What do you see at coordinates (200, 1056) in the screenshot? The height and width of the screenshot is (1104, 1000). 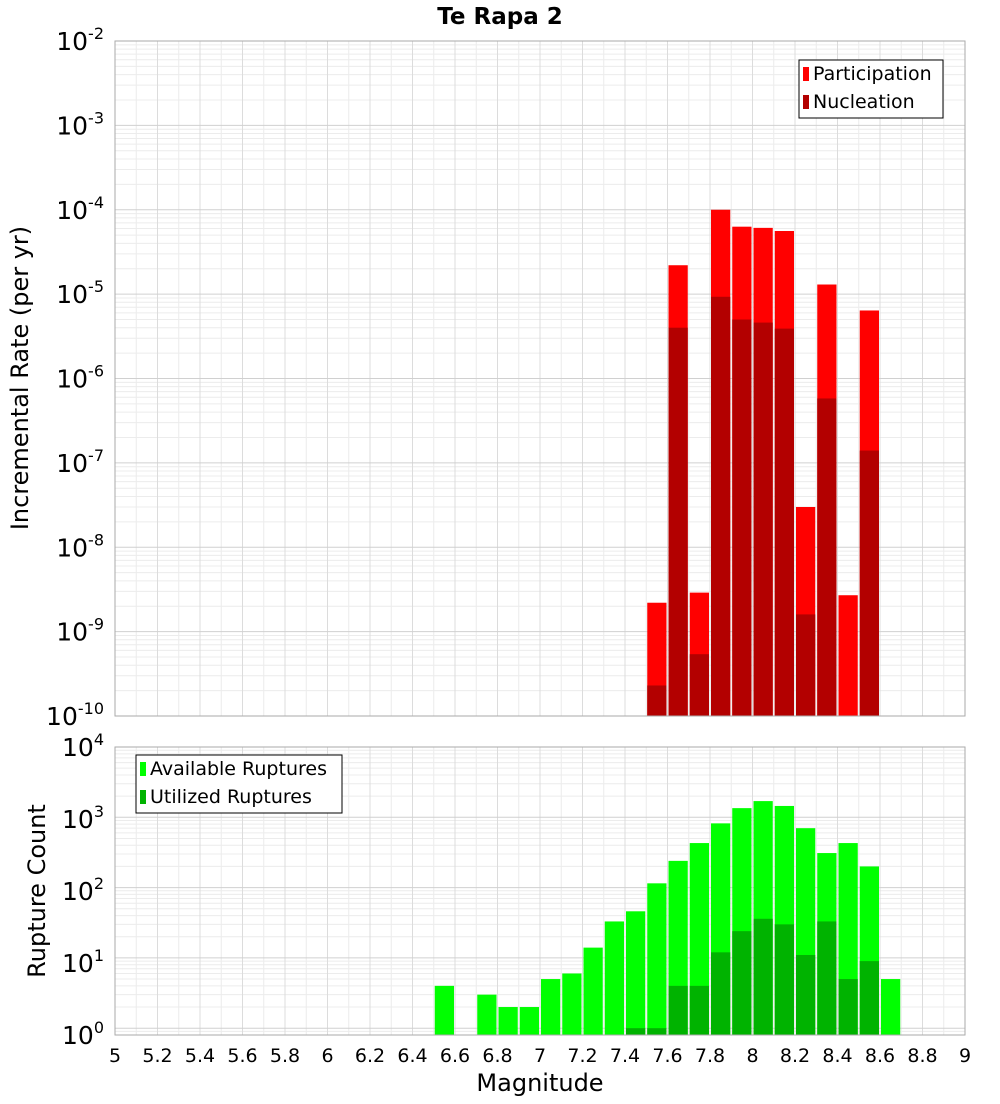 I see `x-tick-label: 5.4` at bounding box center [200, 1056].